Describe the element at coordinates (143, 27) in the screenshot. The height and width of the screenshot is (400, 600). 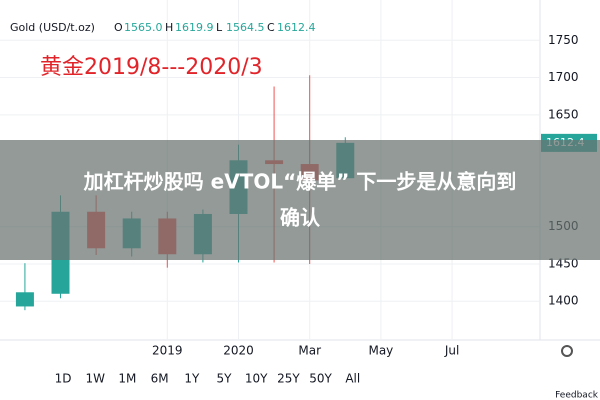
I see `legend-value: 1565.0` at that location.